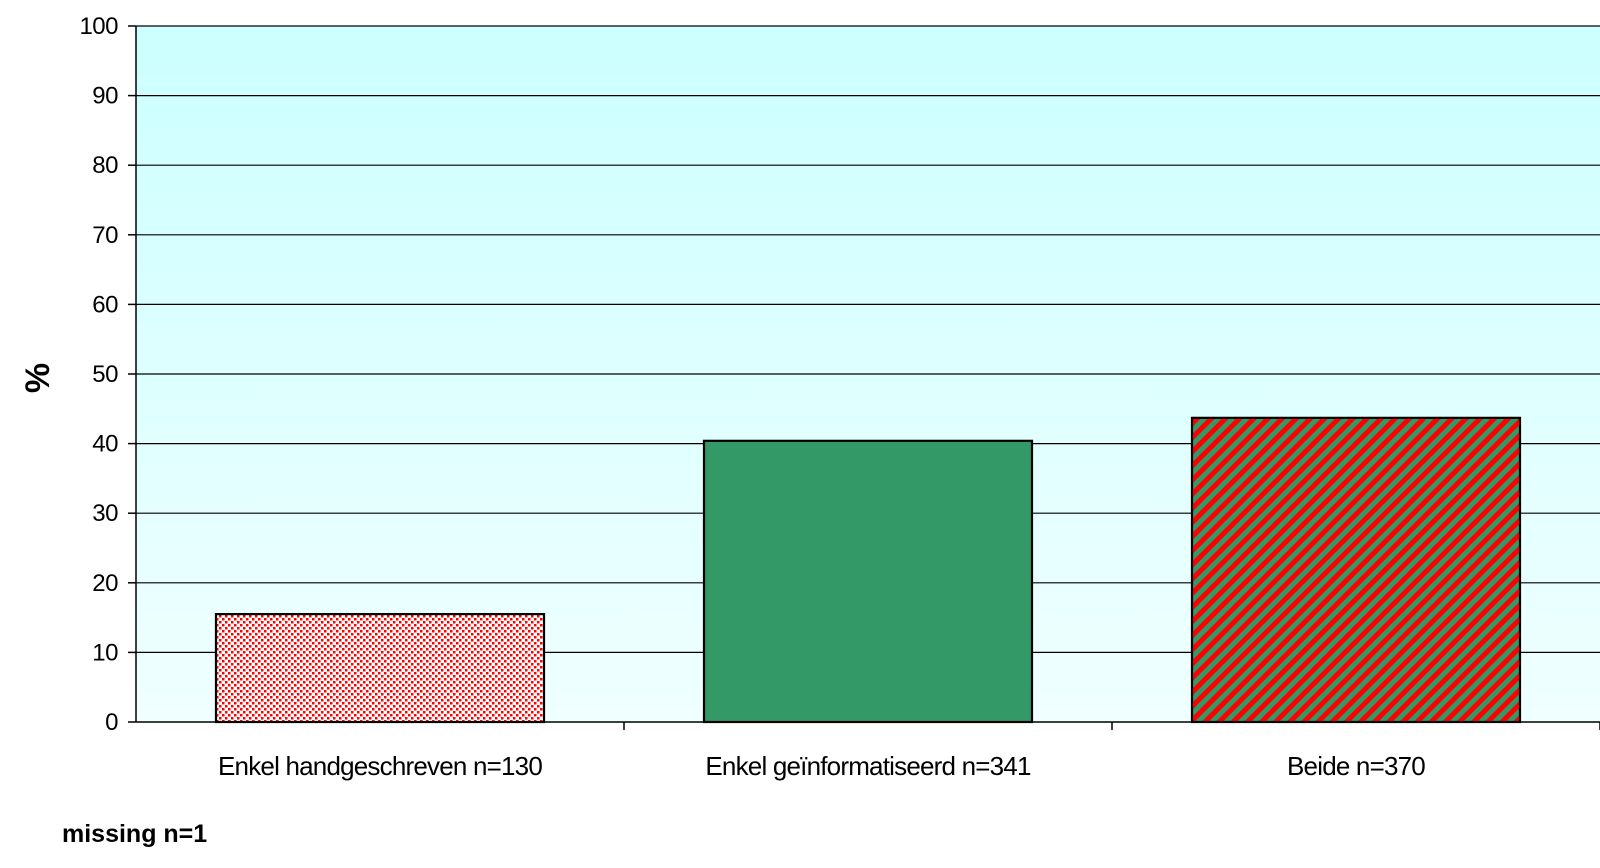  What do you see at coordinates (105, 444) in the screenshot?
I see `y-tick-label: 40` at bounding box center [105, 444].